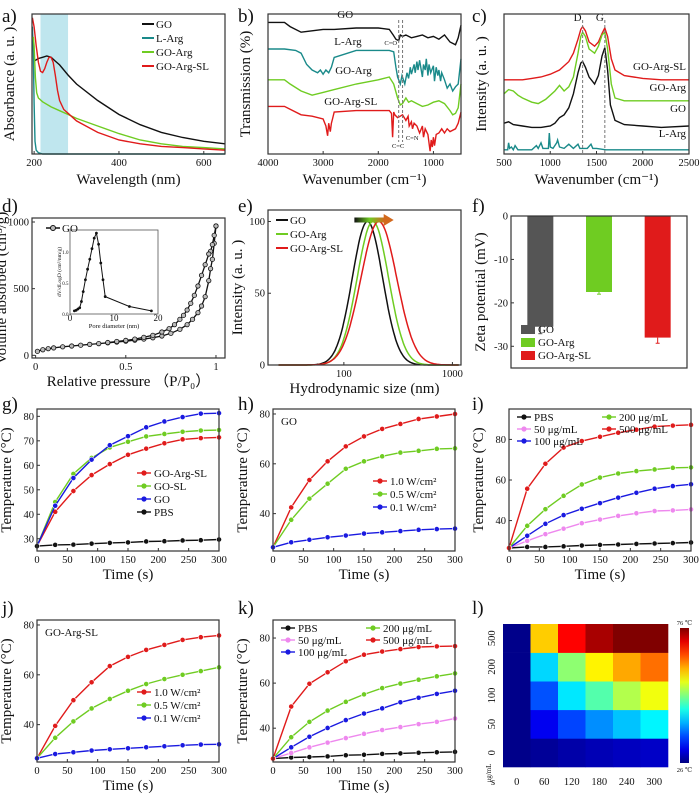 The height and width of the screenshot is (793, 700). What do you see at coordinates (661, 560) in the screenshot?
I see `x-tick-label: 250` at bounding box center [661, 560].